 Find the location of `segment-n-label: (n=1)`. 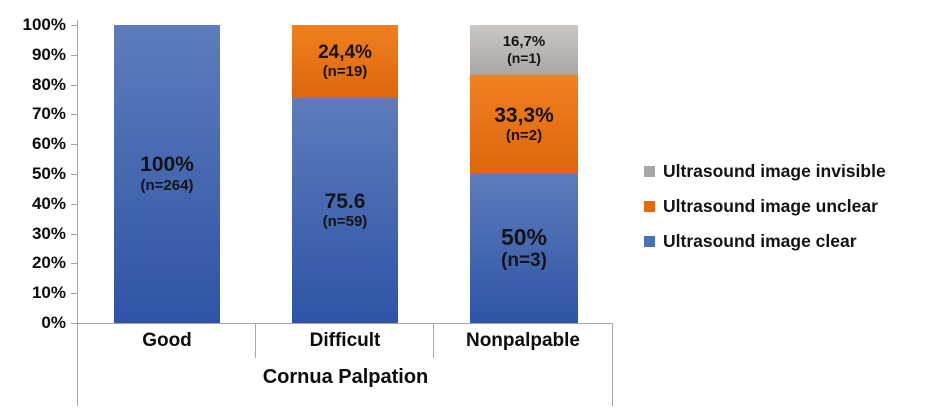

segment-n-label: (n=1) is located at coordinates (524, 58).